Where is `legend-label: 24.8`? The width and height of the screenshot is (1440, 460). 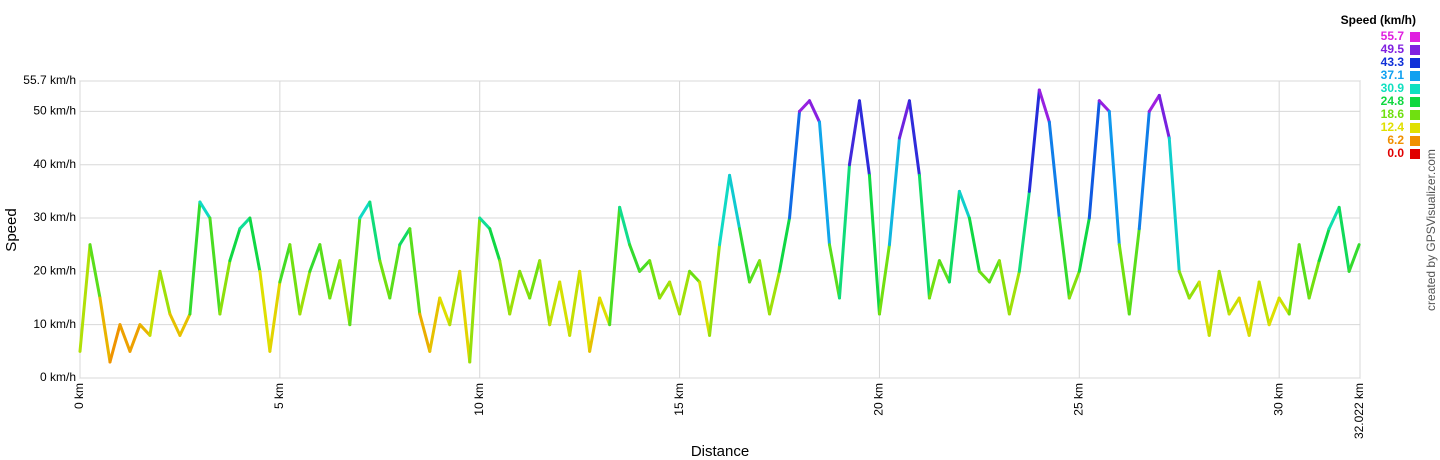
legend-label: 24.8 is located at coordinates (1393, 101).